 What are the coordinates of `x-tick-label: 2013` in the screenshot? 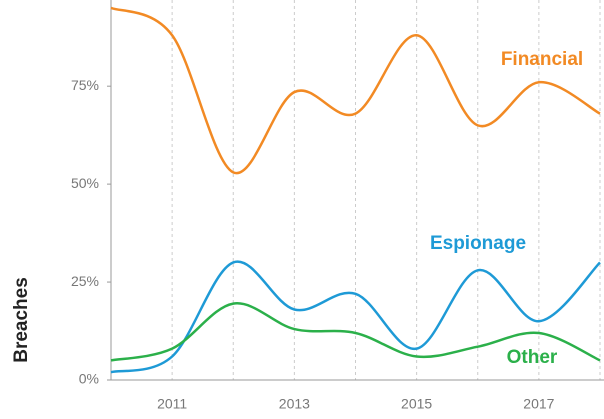 It's located at (294, 404).